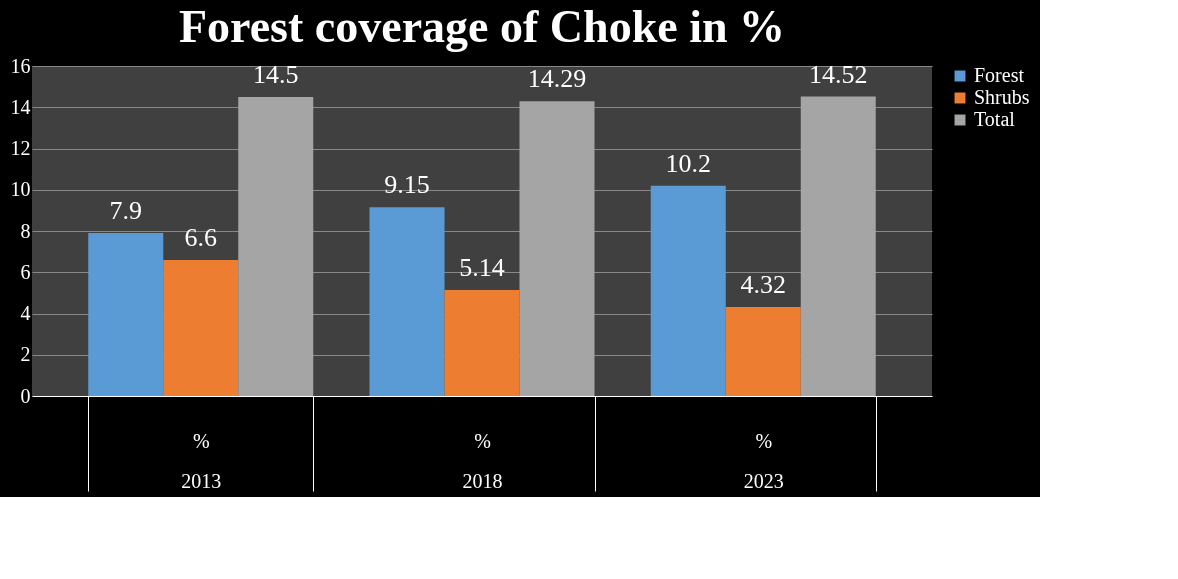  Describe the element at coordinates (125, 211) in the screenshot. I see `data-label: 7.9` at that location.